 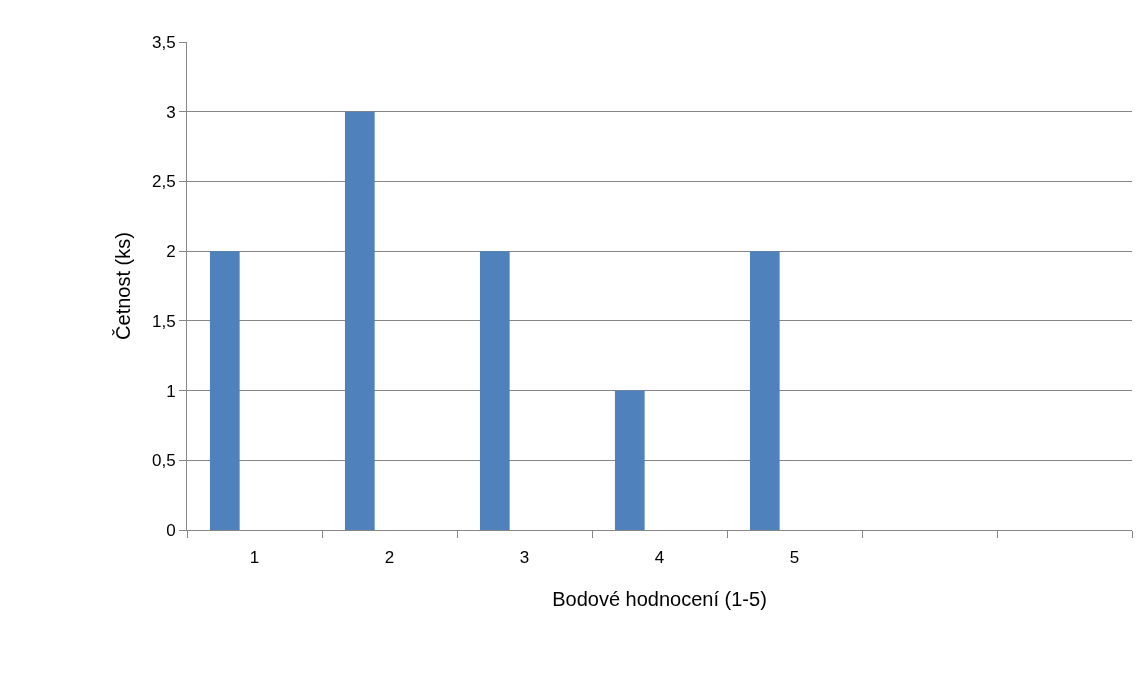 What do you see at coordinates (524, 558) in the screenshot?
I see `x-tick-label: 3` at bounding box center [524, 558].